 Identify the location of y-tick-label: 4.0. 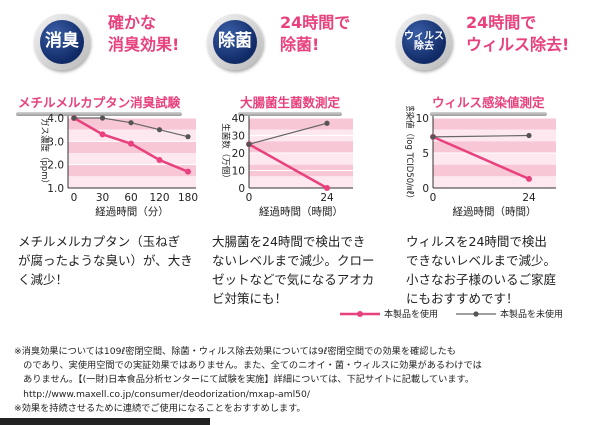
(55, 119).